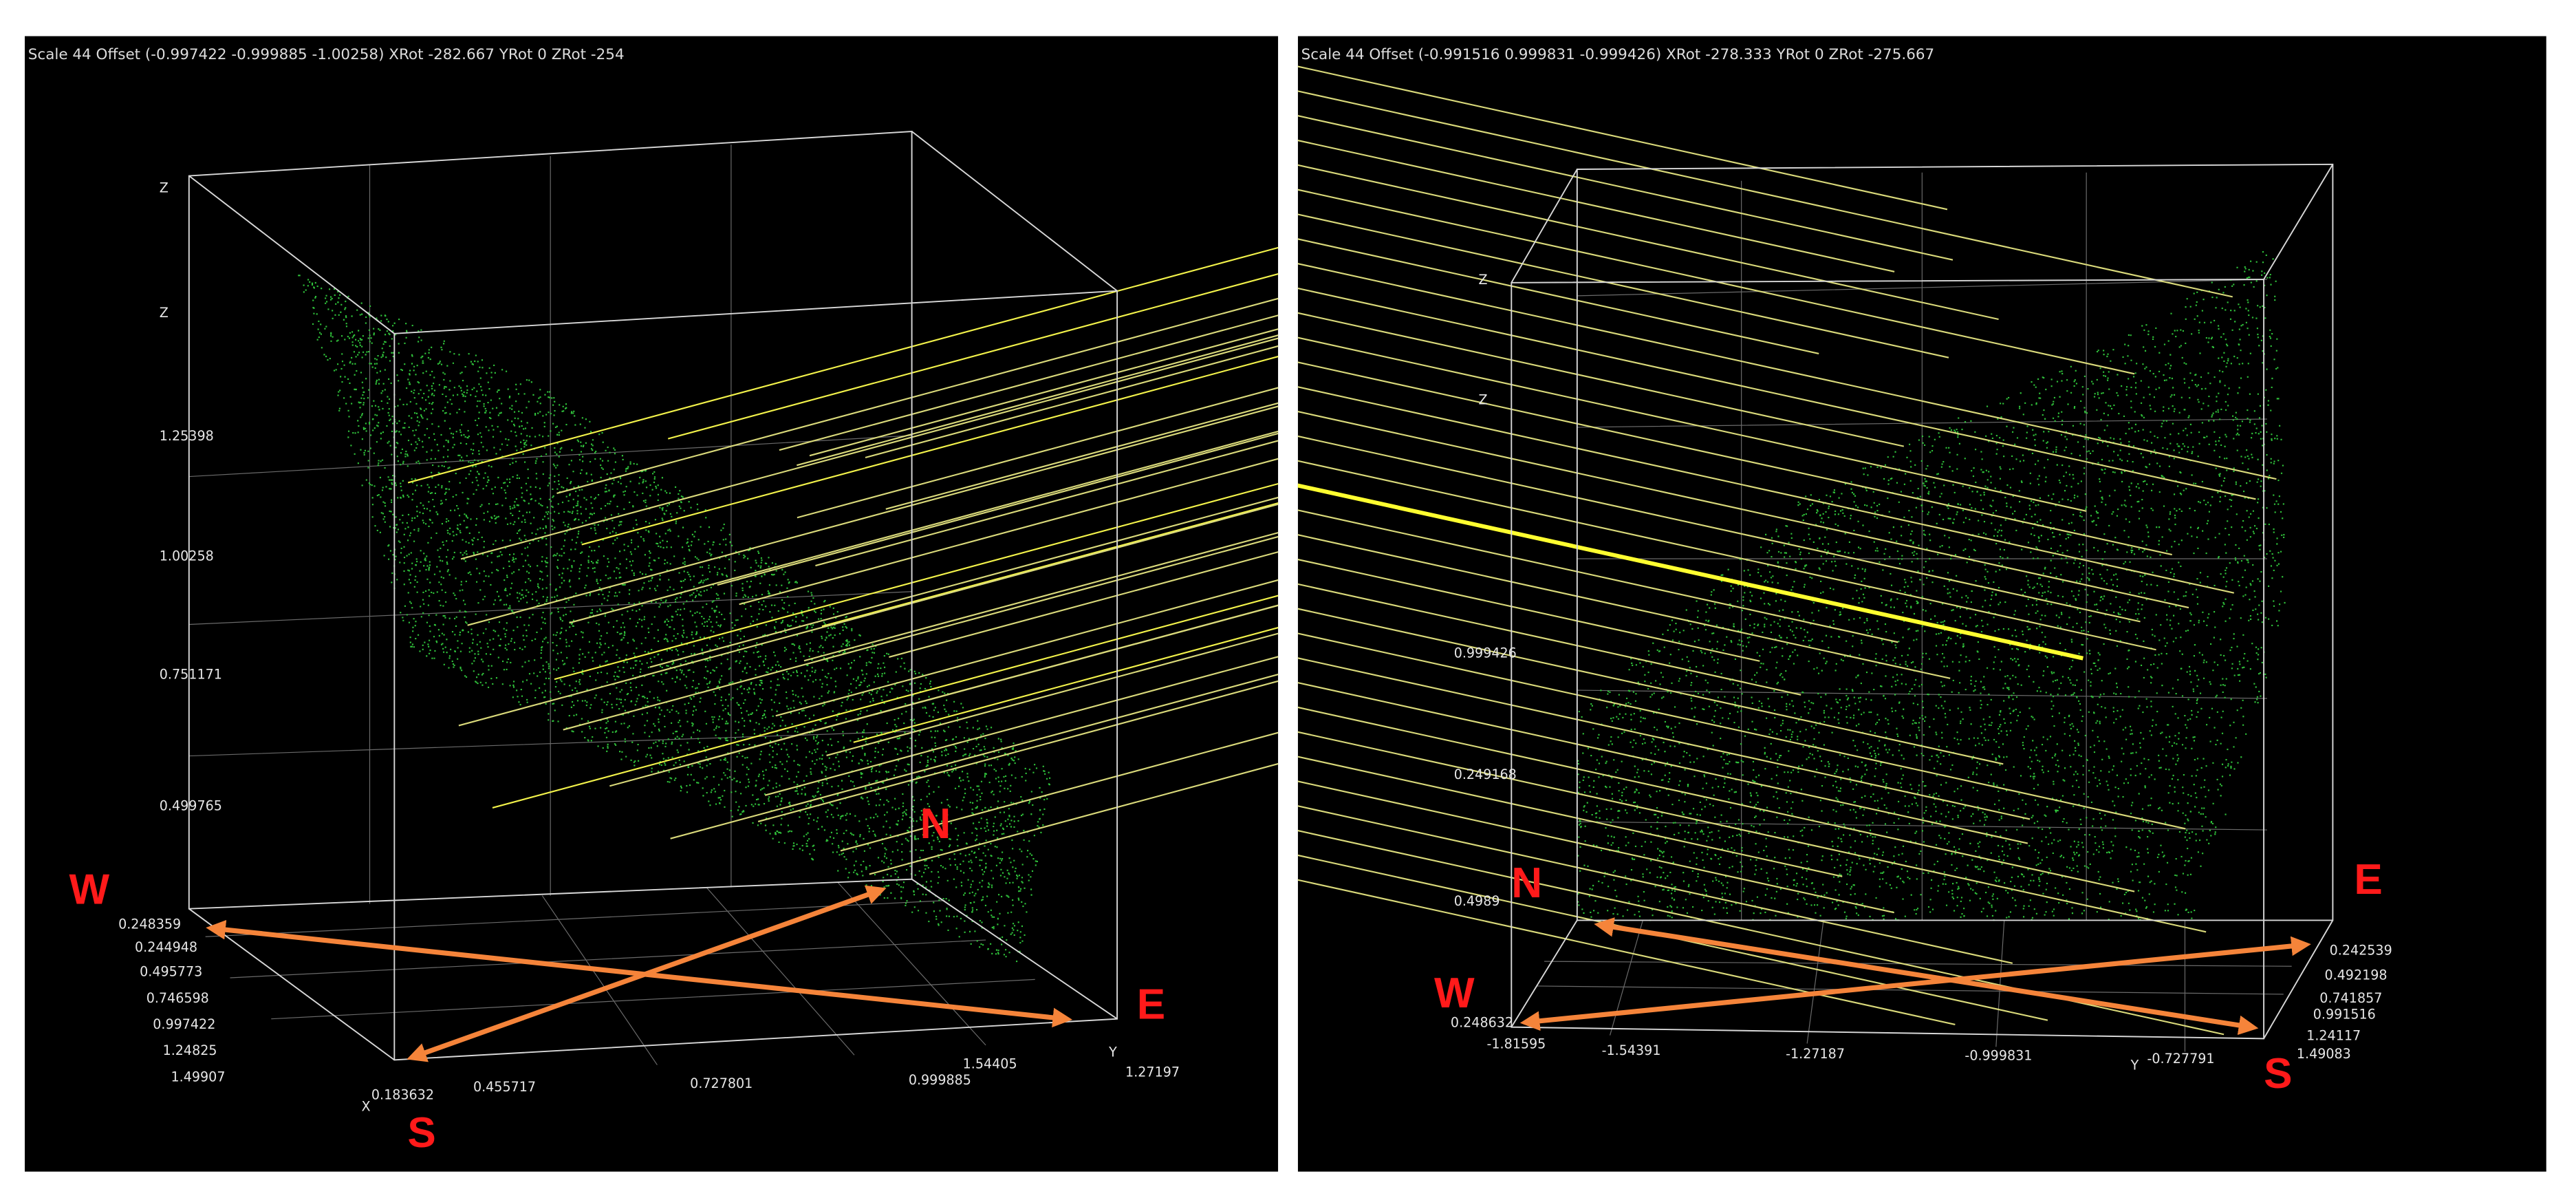 This screenshot has height=1198, width=2576. Describe the element at coordinates (171, 972) in the screenshot. I see `x-label: 0.495773` at that location.